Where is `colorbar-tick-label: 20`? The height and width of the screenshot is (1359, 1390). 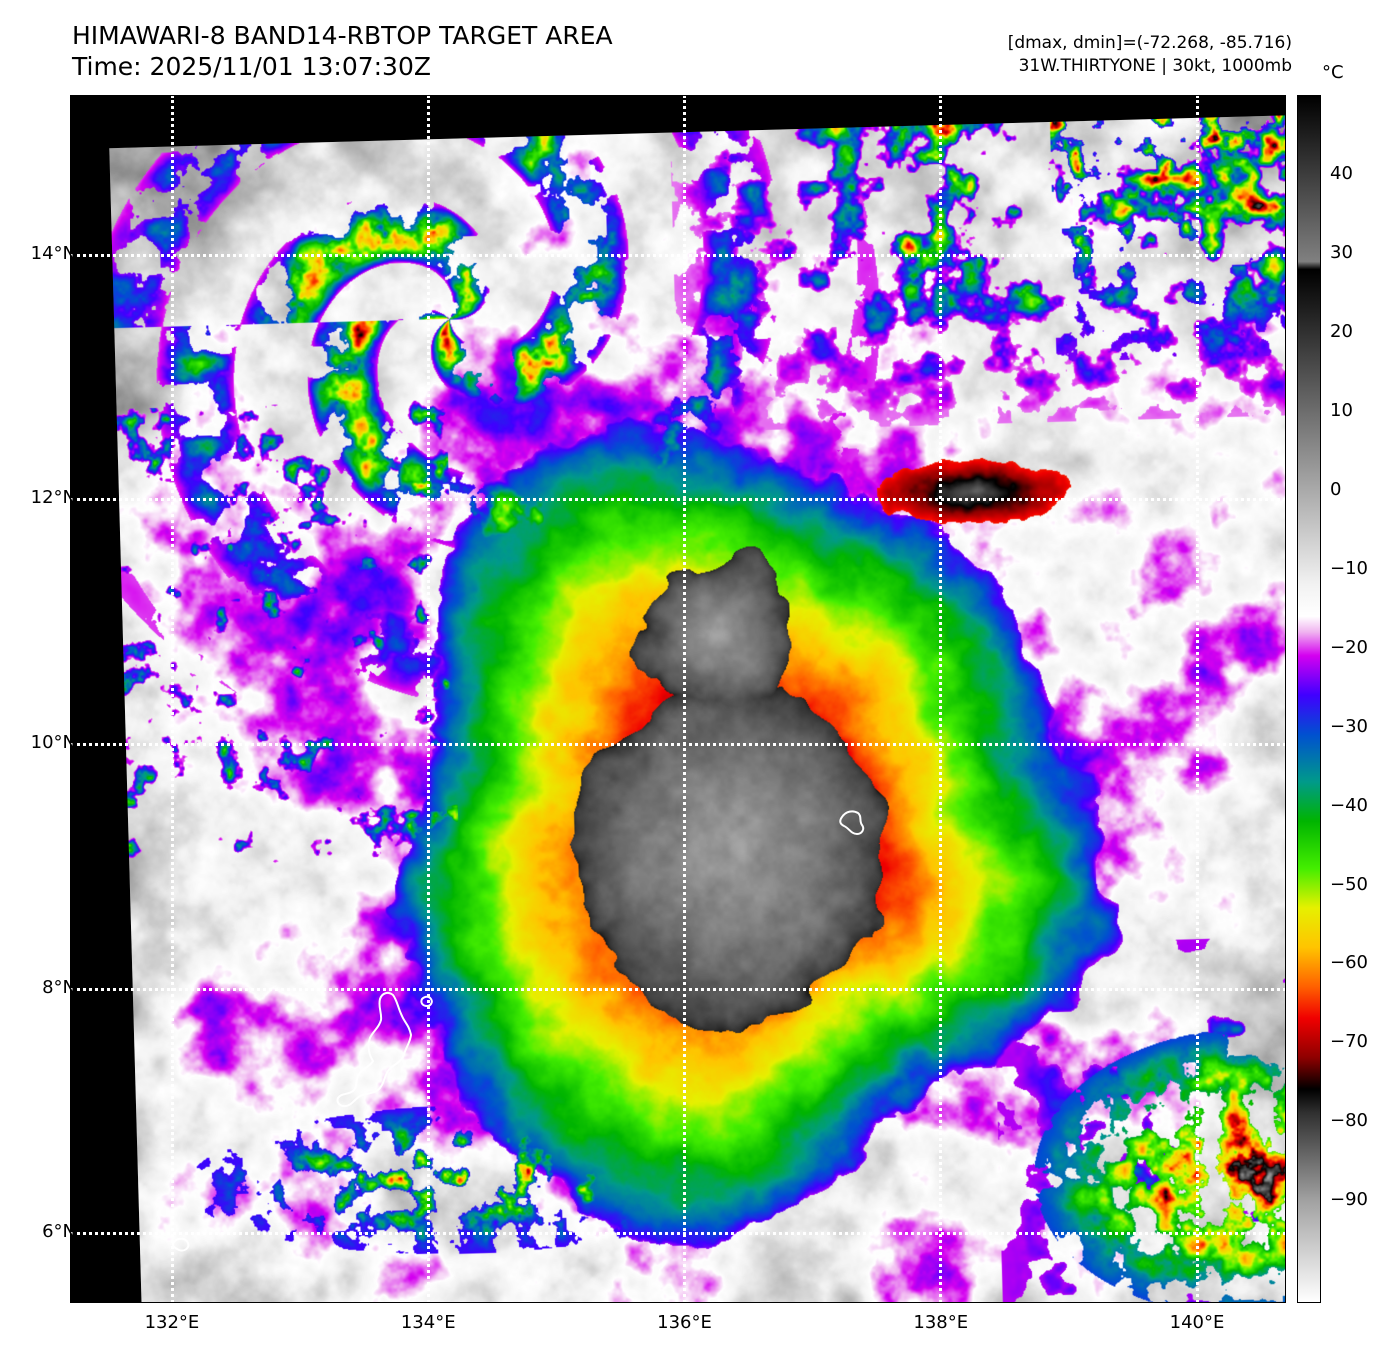 colorbar-tick-label: 20 is located at coordinates (1341, 331).